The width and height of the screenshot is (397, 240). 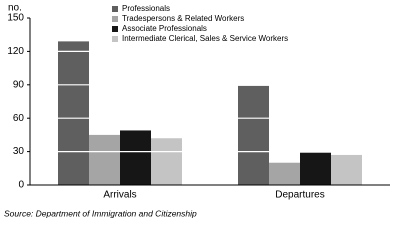 I want to click on y-axis-label: no., so click(x=15, y=8).